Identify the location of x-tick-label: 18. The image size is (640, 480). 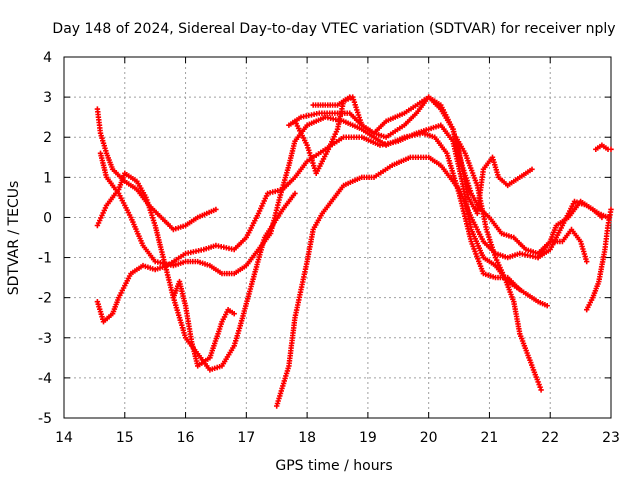
(307, 438).